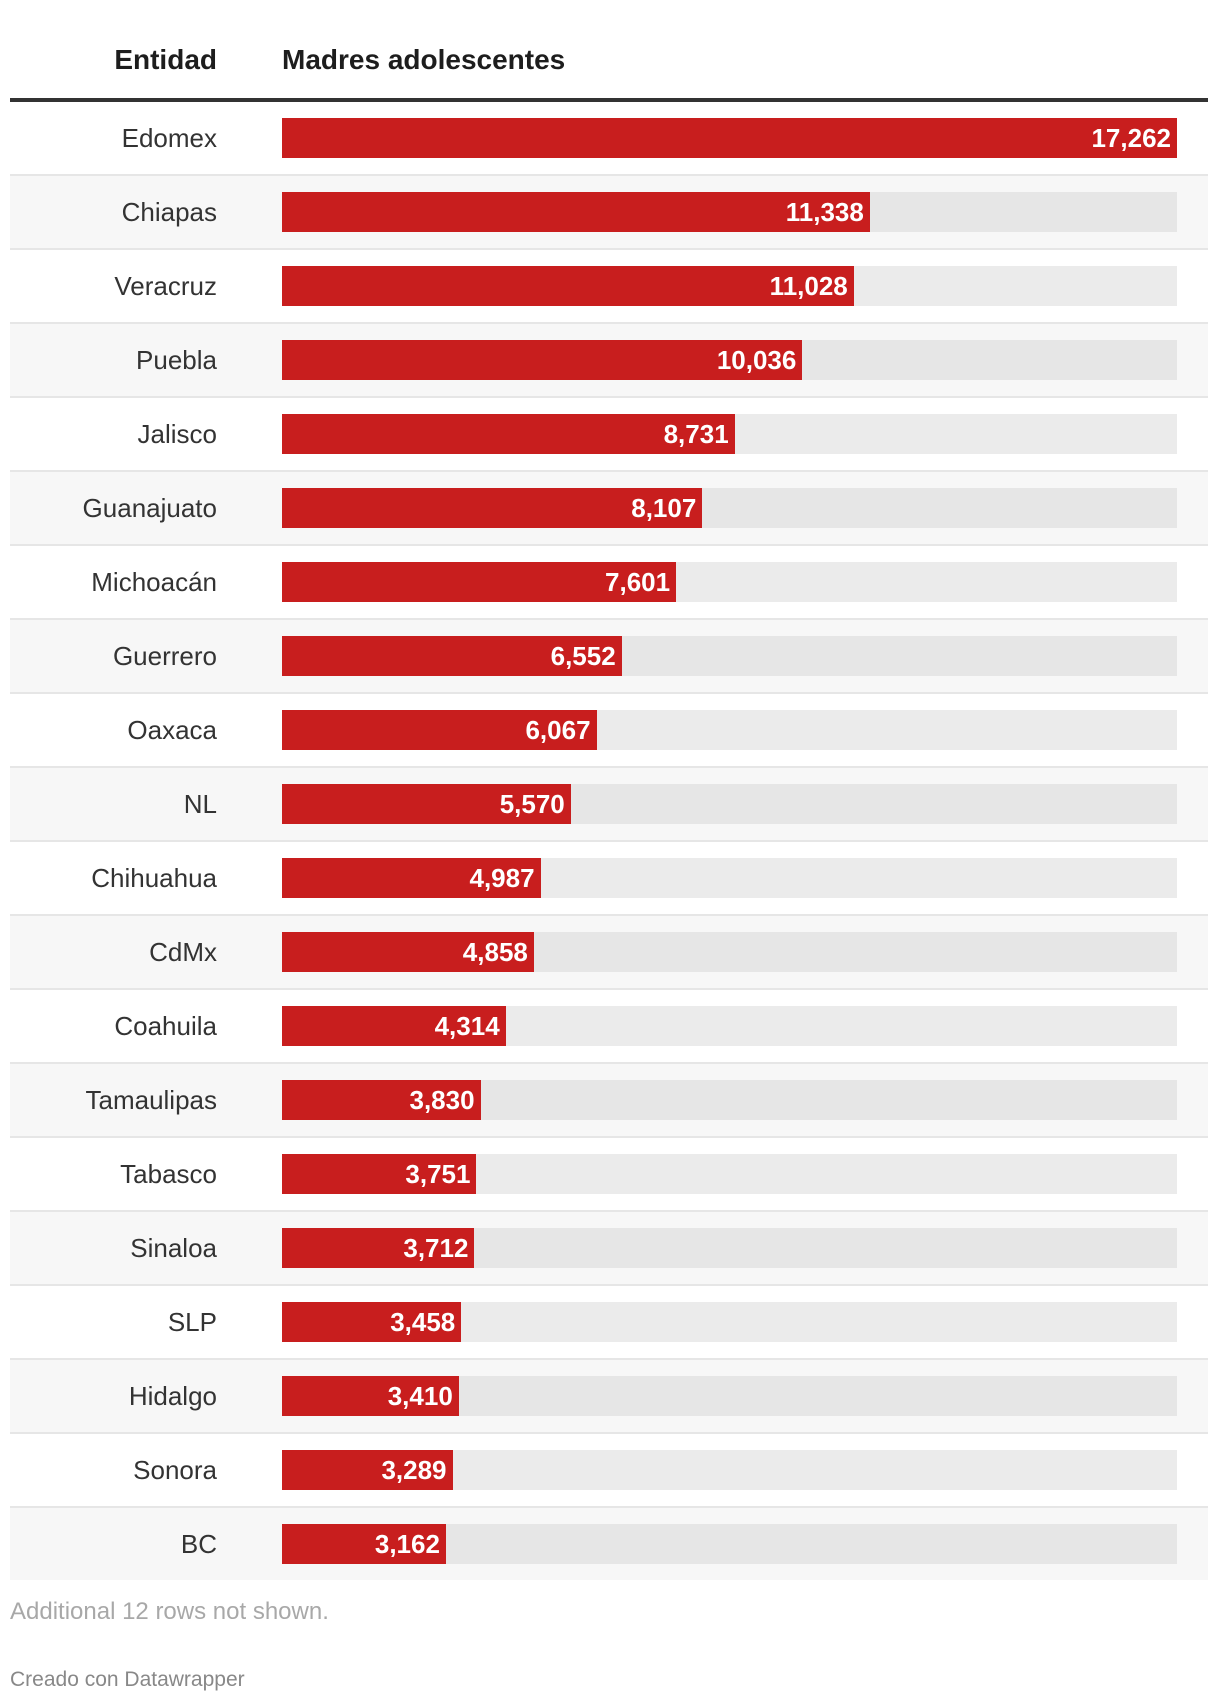  Describe the element at coordinates (532, 804) in the screenshot. I see `bar-value-label: 5,570` at that location.